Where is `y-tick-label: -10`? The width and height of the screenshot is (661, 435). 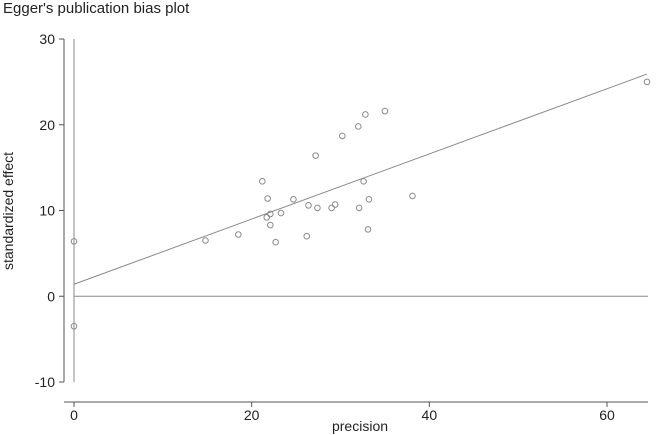
y-tick-label: -10 is located at coordinates (45, 382).